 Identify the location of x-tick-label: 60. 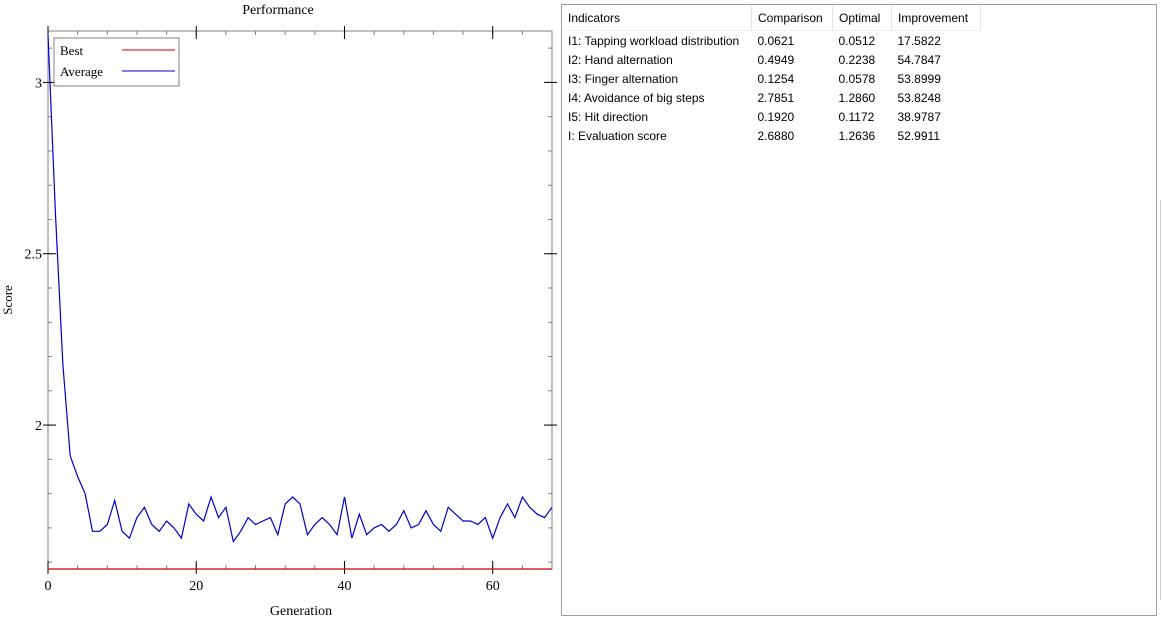
(493, 586).